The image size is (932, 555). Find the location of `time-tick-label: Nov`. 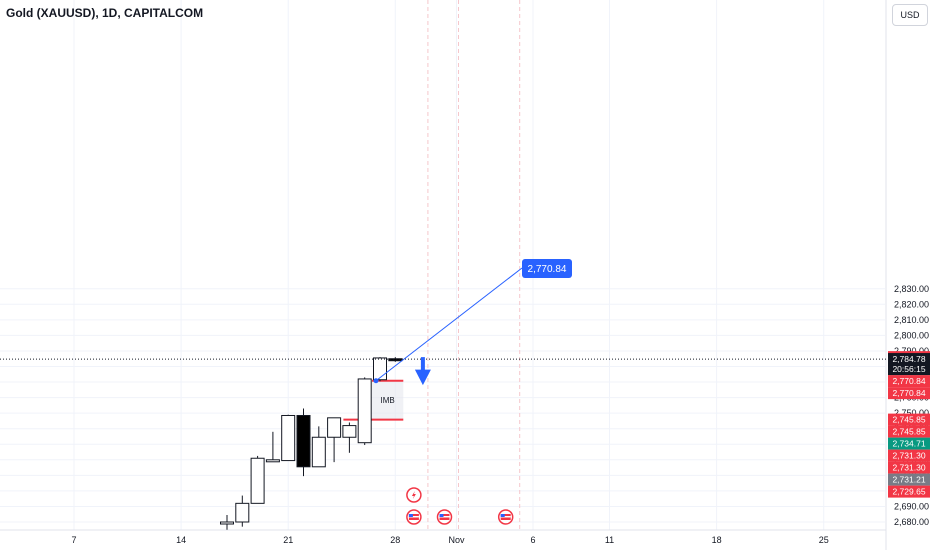

time-tick-label: Nov is located at coordinates (456, 540).